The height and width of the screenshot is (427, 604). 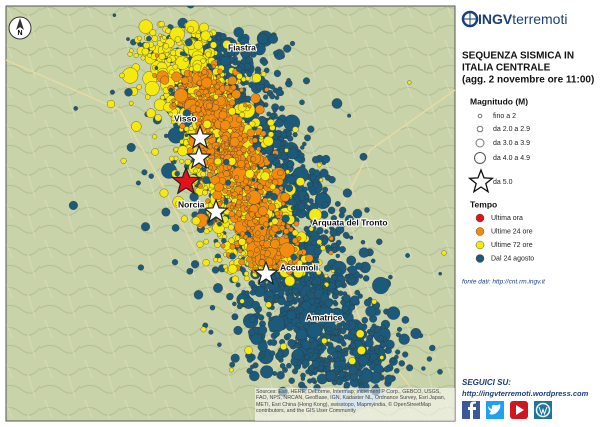 I want to click on logo-brand: INGVterremoti, so click(x=522, y=19).